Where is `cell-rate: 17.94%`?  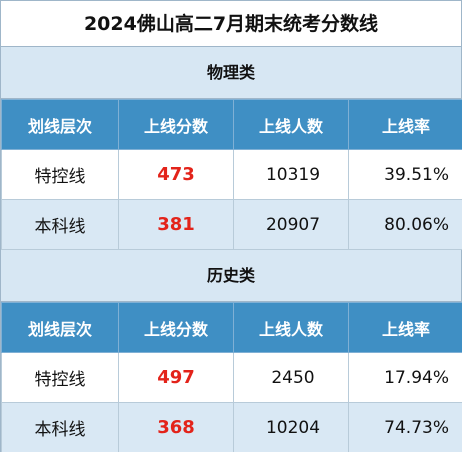 cell-rate: 17.94% is located at coordinates (405, 377).